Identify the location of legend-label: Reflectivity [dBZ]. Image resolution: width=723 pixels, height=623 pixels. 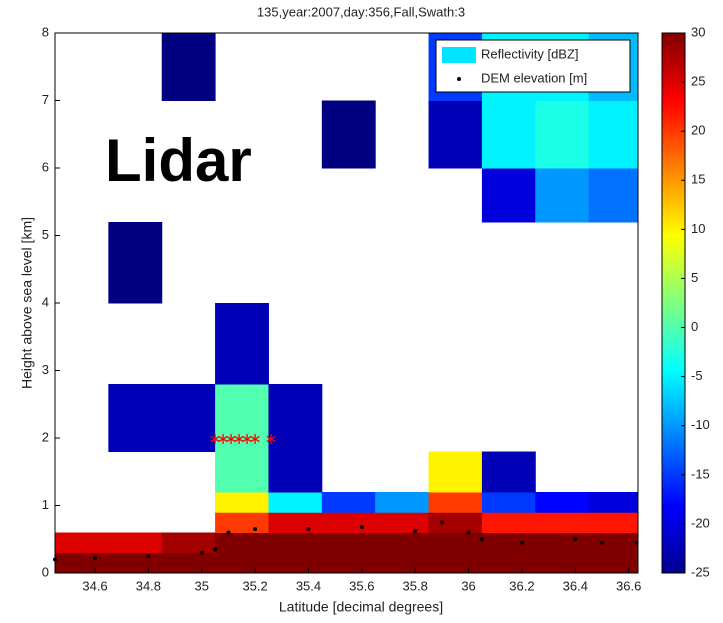
(530, 53).